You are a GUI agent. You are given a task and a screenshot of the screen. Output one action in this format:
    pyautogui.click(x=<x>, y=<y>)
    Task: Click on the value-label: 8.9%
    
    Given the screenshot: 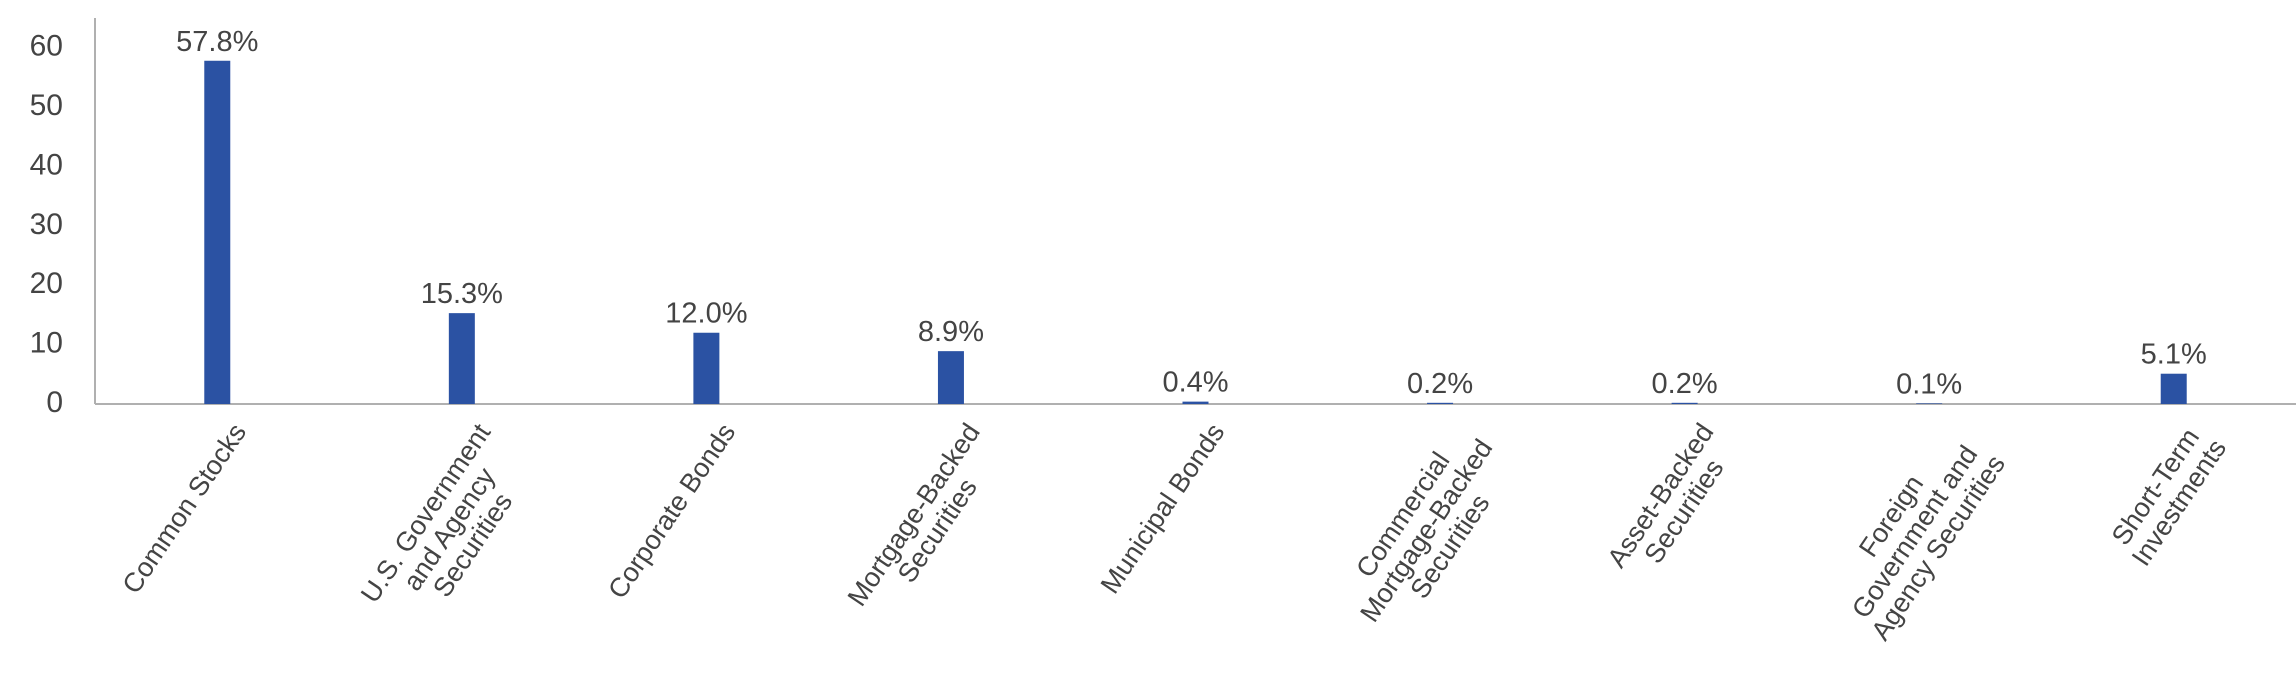 What is the action you would take?
    pyautogui.click(x=951, y=332)
    